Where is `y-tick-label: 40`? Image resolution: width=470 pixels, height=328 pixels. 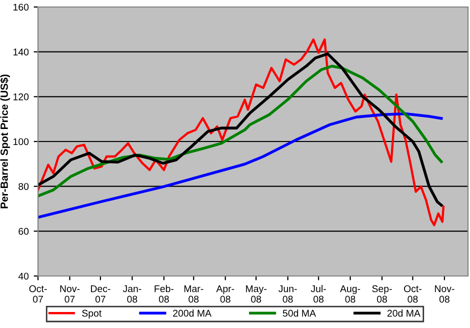 y-tick-label: 40 is located at coordinates (23, 276).